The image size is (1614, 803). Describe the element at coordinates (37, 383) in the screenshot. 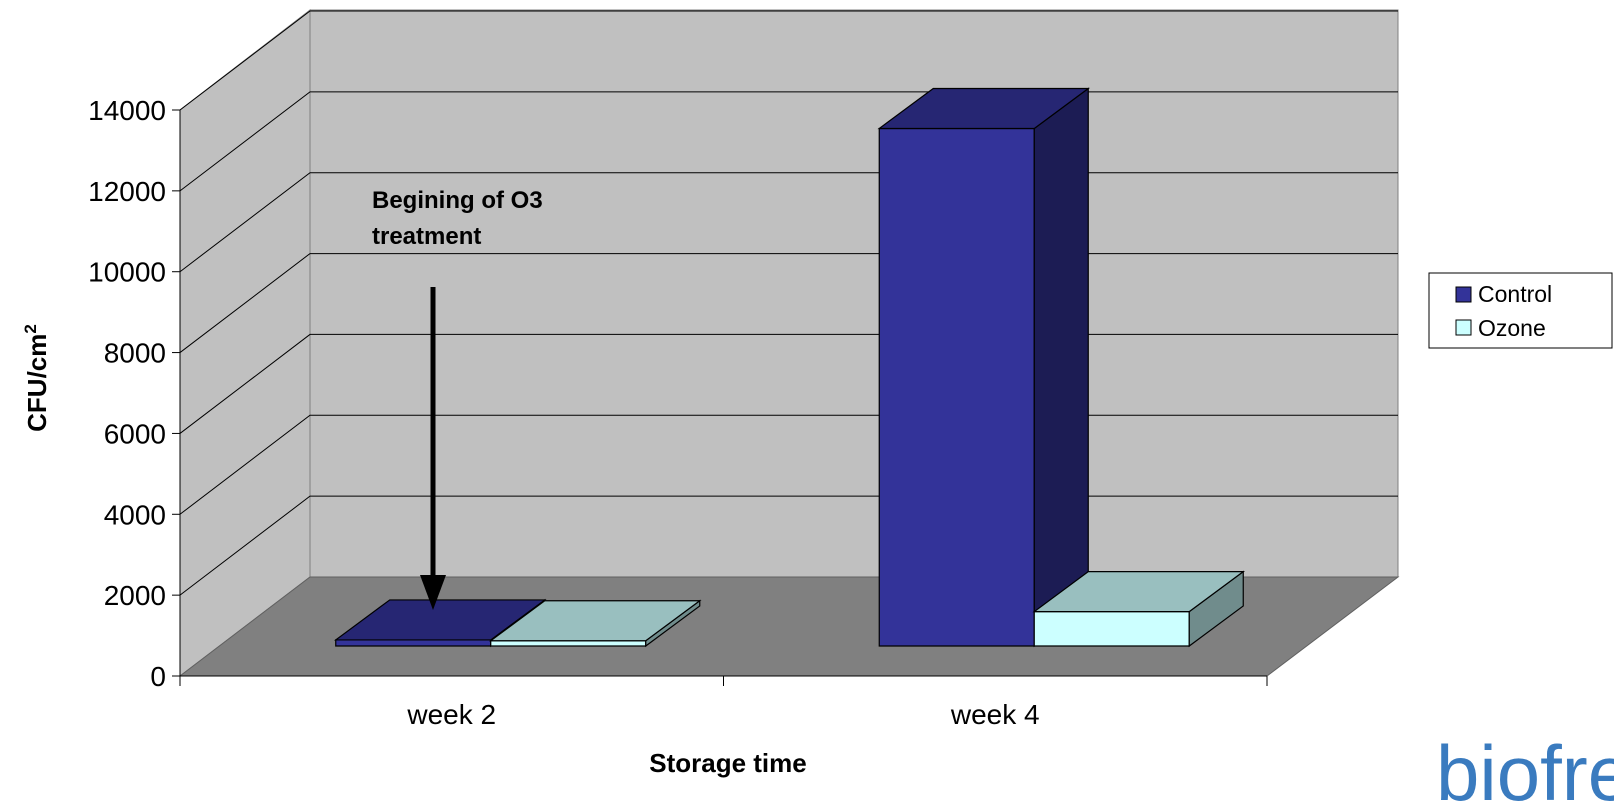

I see `y-axis-title-base: CFU/cm` at that location.